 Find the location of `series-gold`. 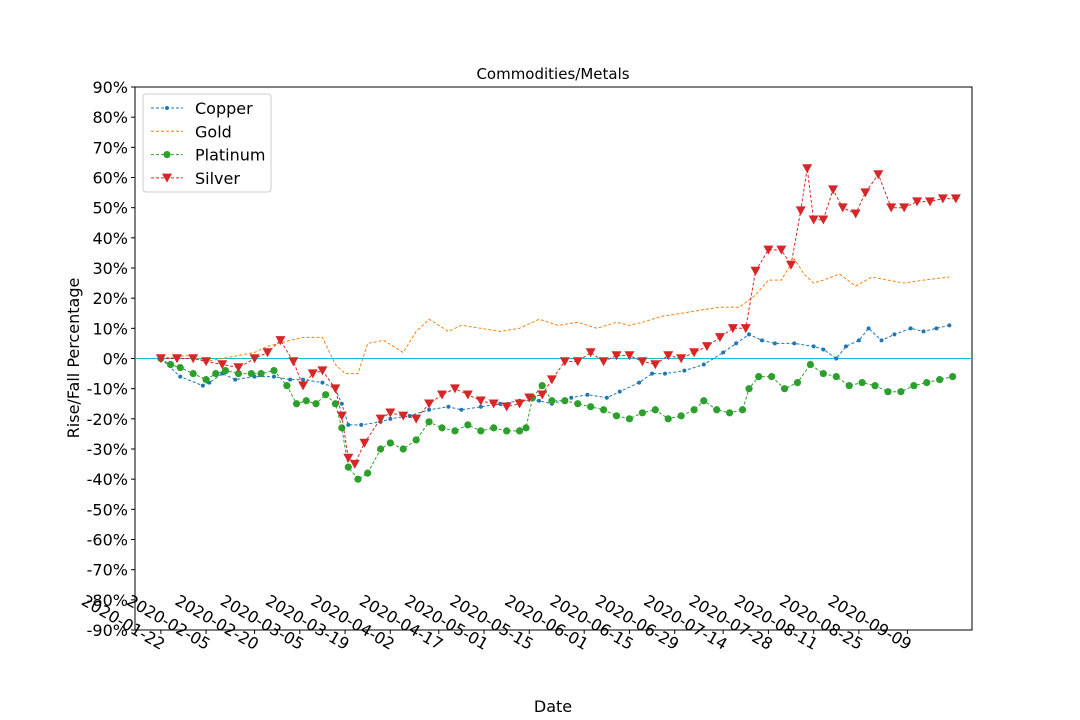

series-gold is located at coordinates (555, 316).